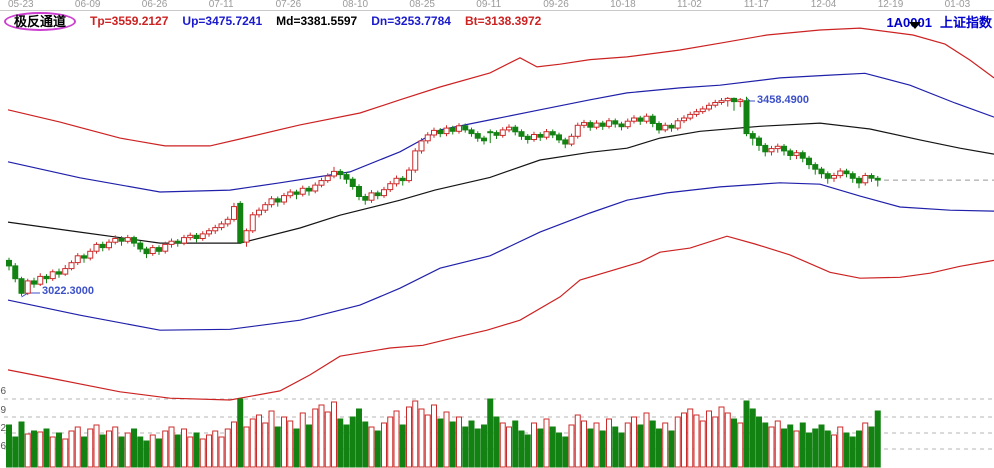  I want to click on date-label: 08-10, so click(355, 5).